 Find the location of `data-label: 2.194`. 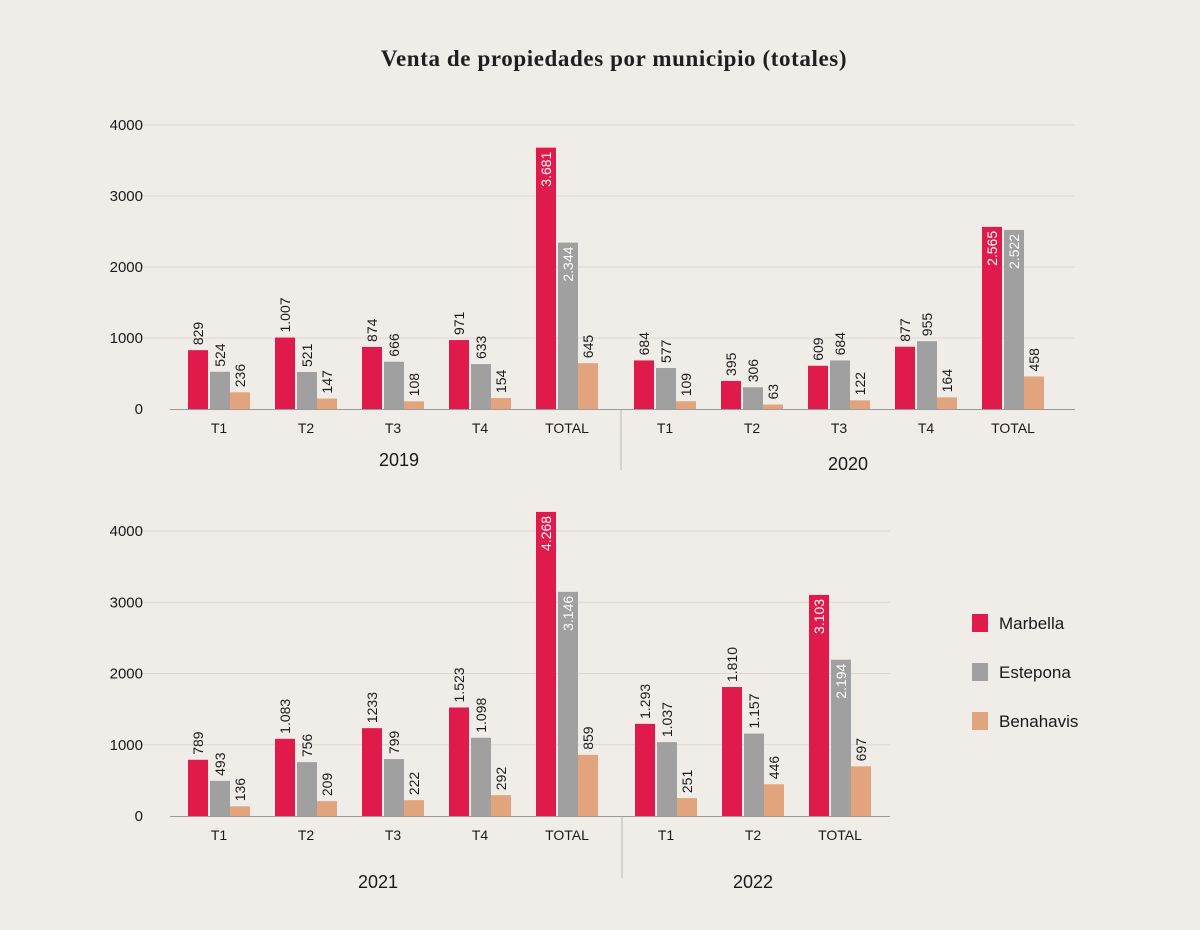

data-label: 2.194 is located at coordinates (841, 680).